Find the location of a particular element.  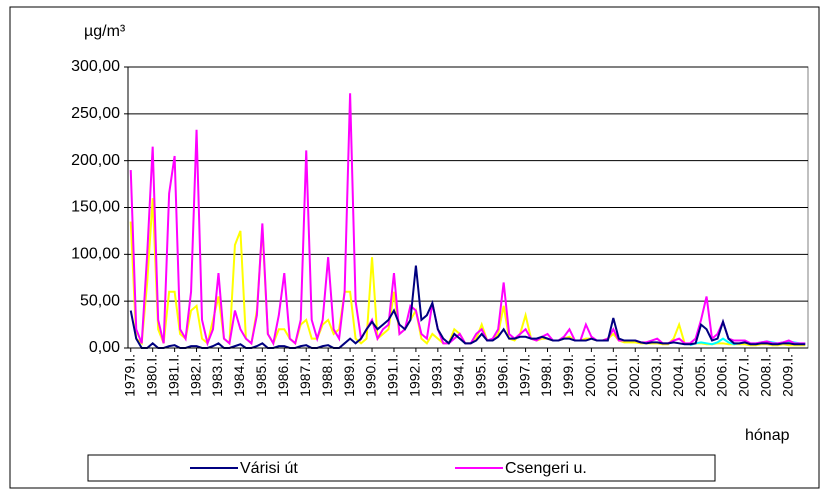

x-tick-label: 1991.I. is located at coordinates (393, 375).